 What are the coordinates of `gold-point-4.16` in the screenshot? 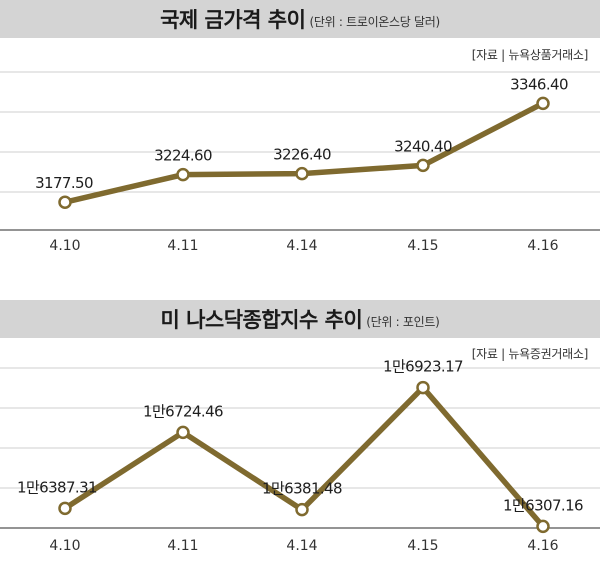 It's located at (543, 103).